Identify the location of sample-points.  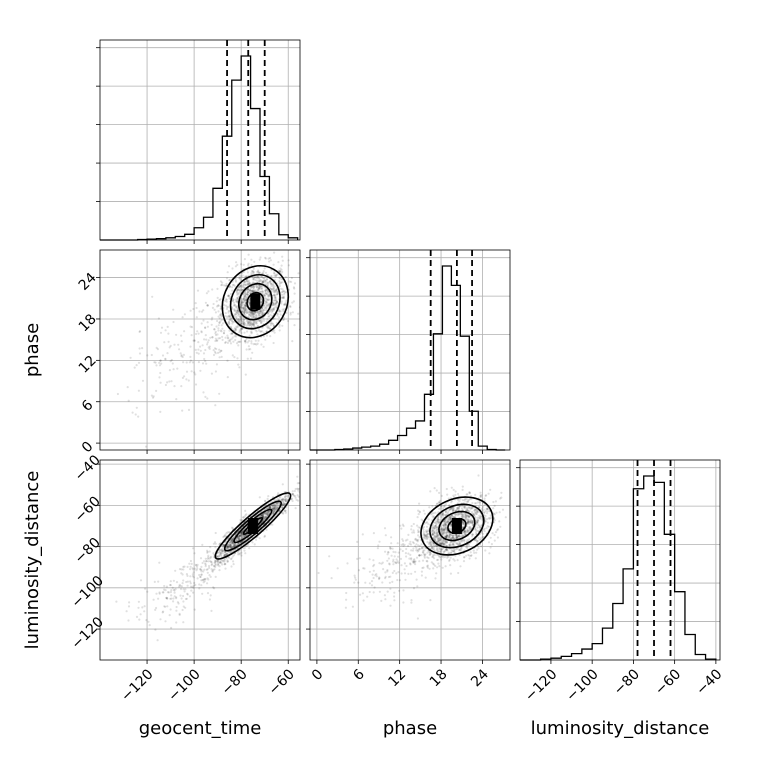
(208, 349).